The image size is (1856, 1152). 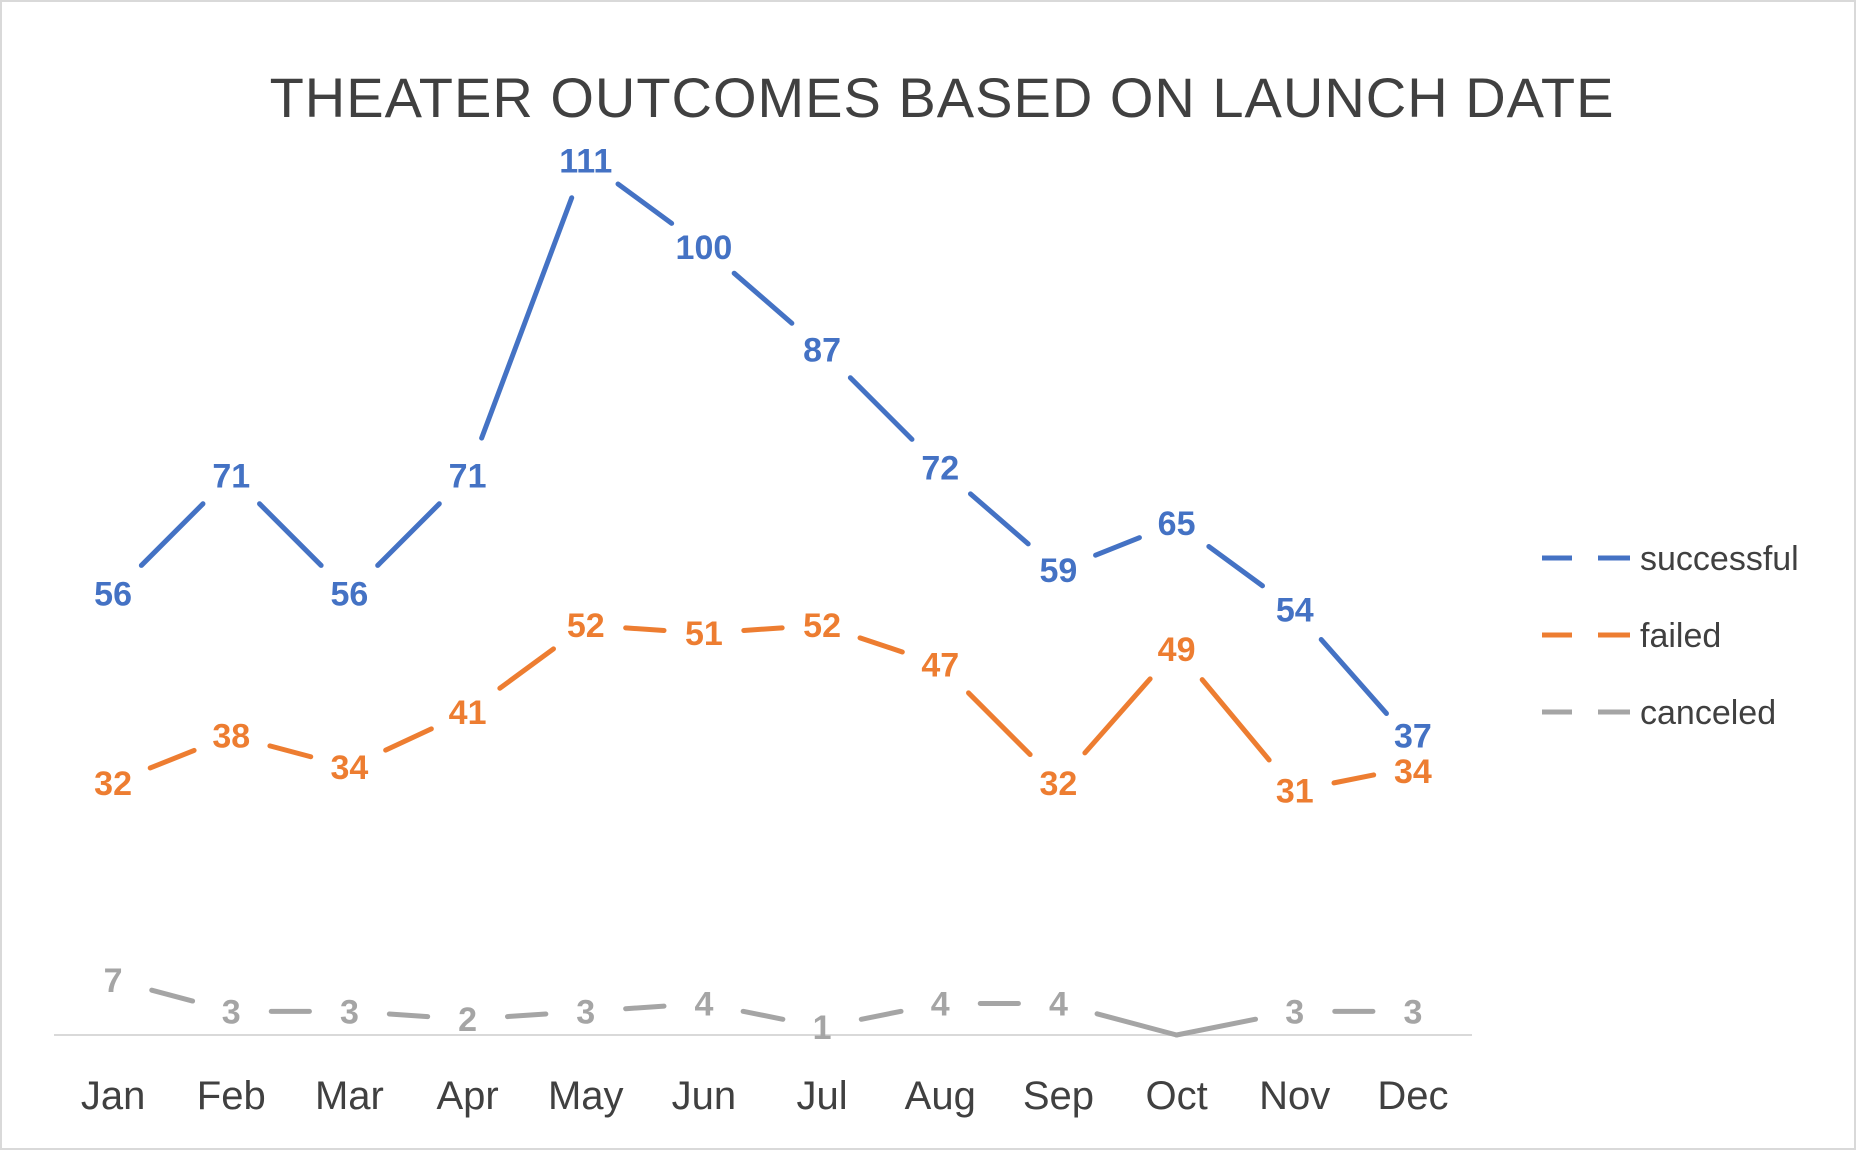 I want to click on legend-label: successful, so click(x=1719, y=559).